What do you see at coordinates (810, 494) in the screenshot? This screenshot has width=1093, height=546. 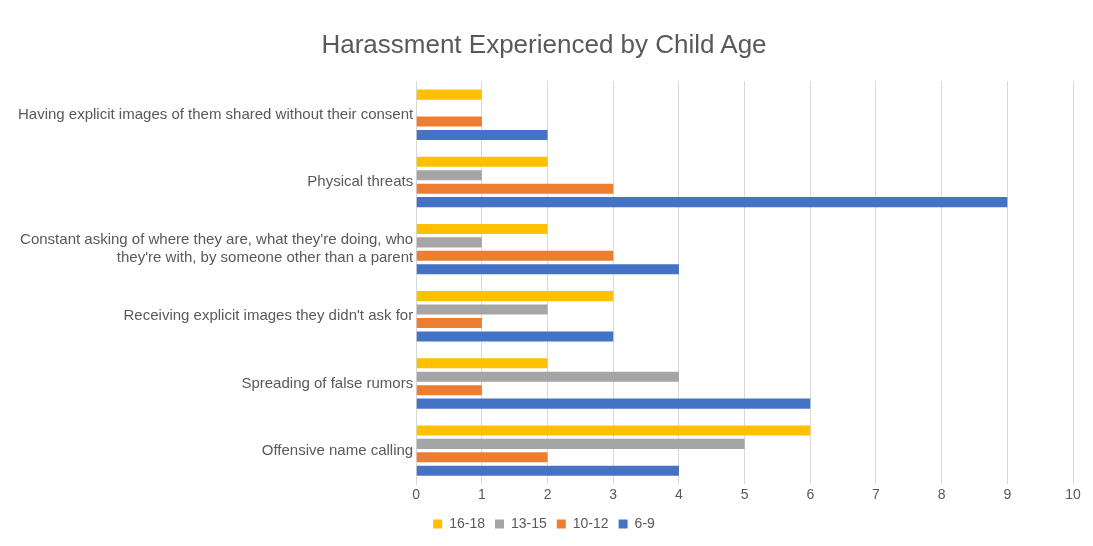 I see `x-tick-label: 6` at bounding box center [810, 494].